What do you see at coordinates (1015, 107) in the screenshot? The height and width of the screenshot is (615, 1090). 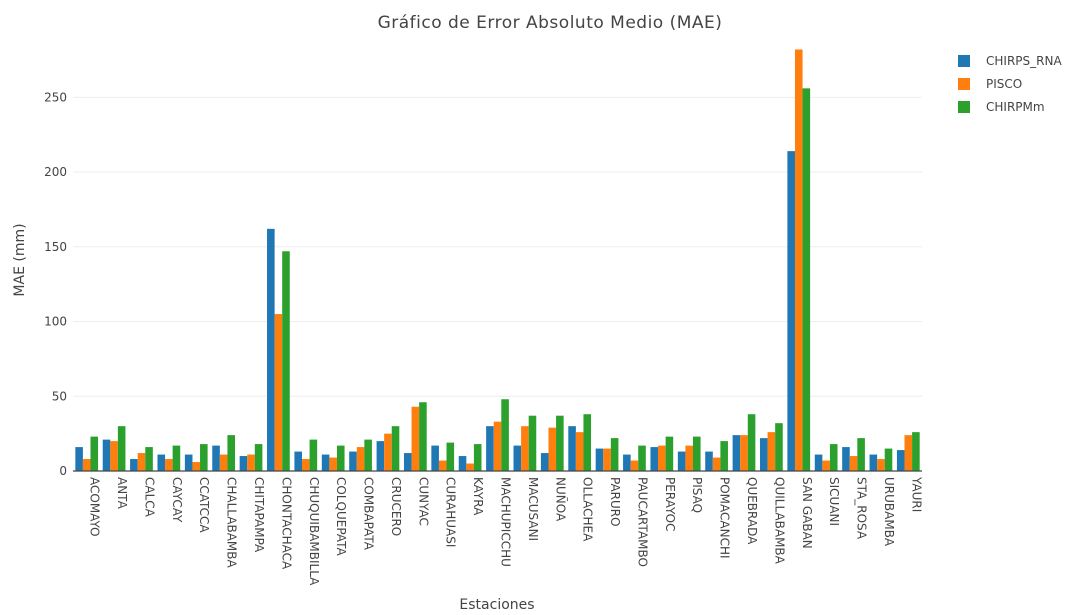 I see `legend-label: CHIRPMm` at bounding box center [1015, 107].